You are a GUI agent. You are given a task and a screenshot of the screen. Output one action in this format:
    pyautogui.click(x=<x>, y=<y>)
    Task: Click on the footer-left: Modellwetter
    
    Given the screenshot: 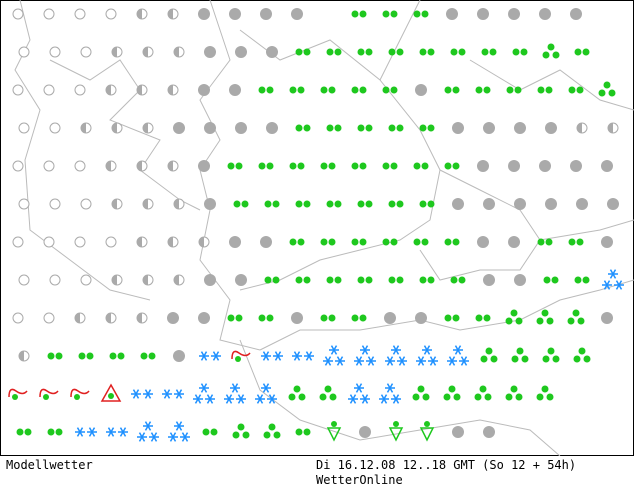 What is the action you would take?
    pyautogui.click(x=49, y=465)
    